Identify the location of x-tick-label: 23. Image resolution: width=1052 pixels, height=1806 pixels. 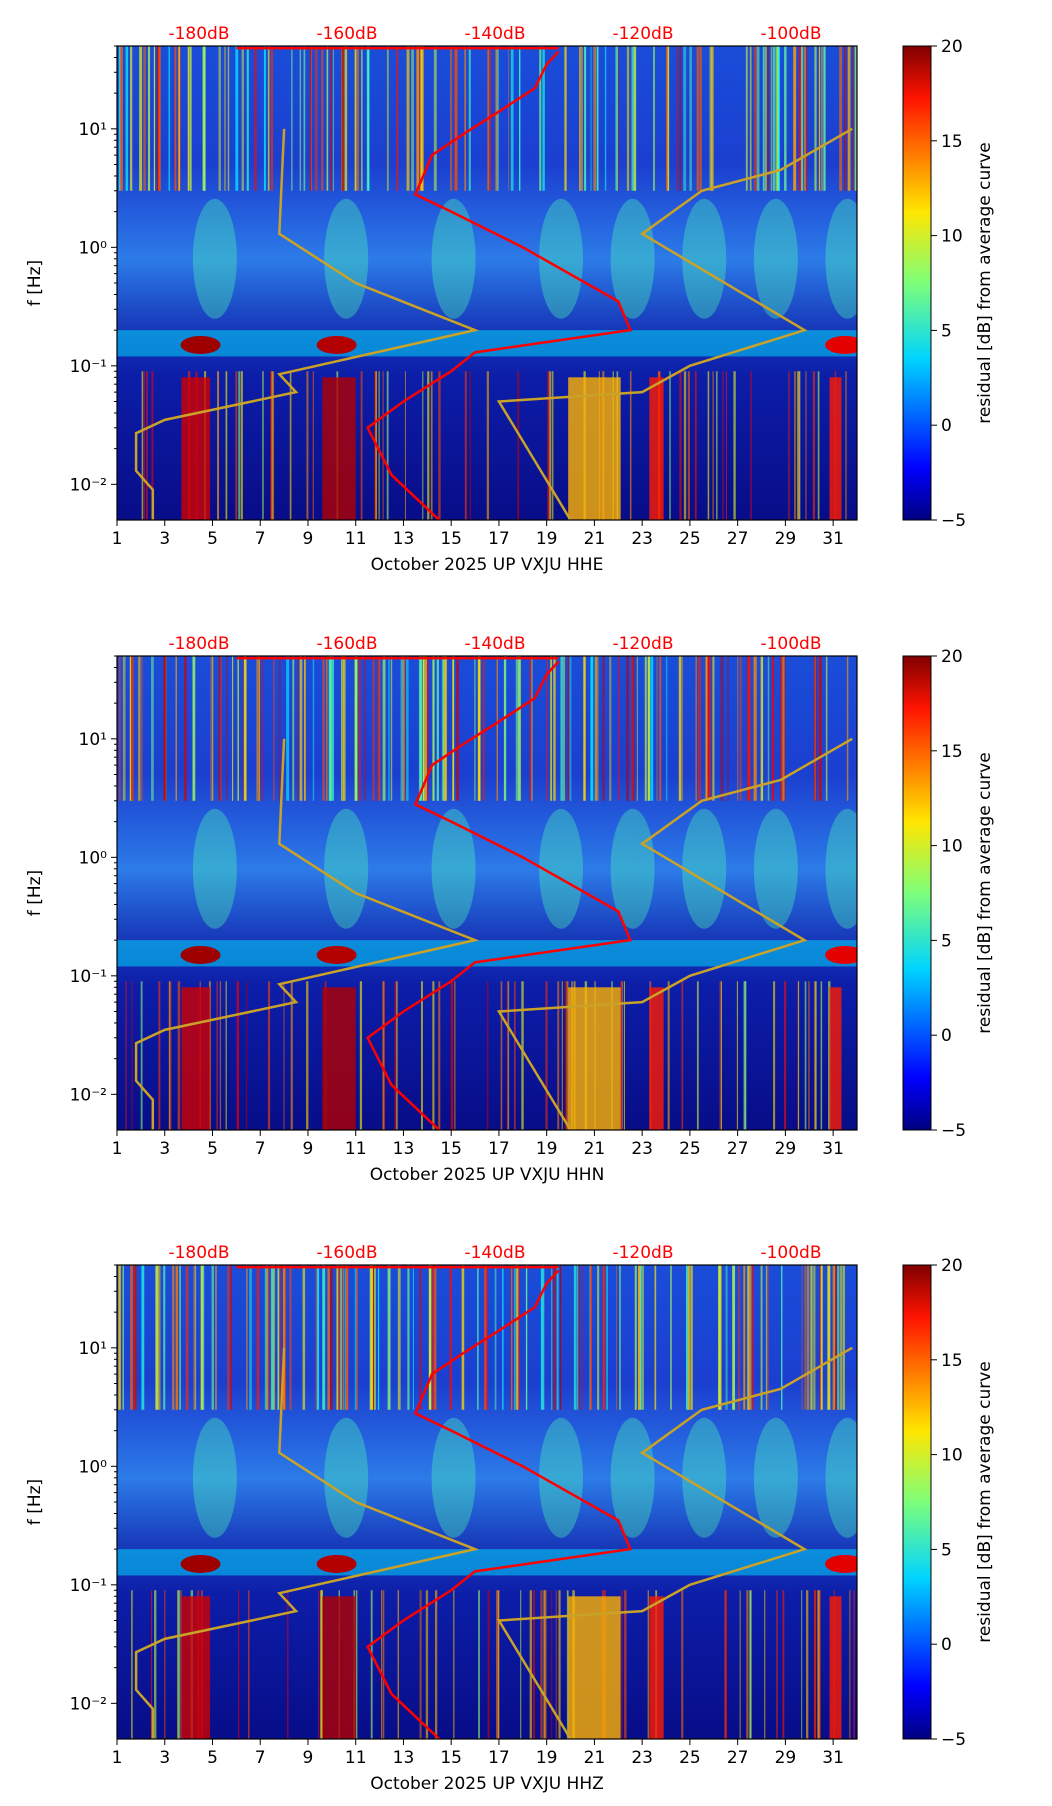
(642, 539).